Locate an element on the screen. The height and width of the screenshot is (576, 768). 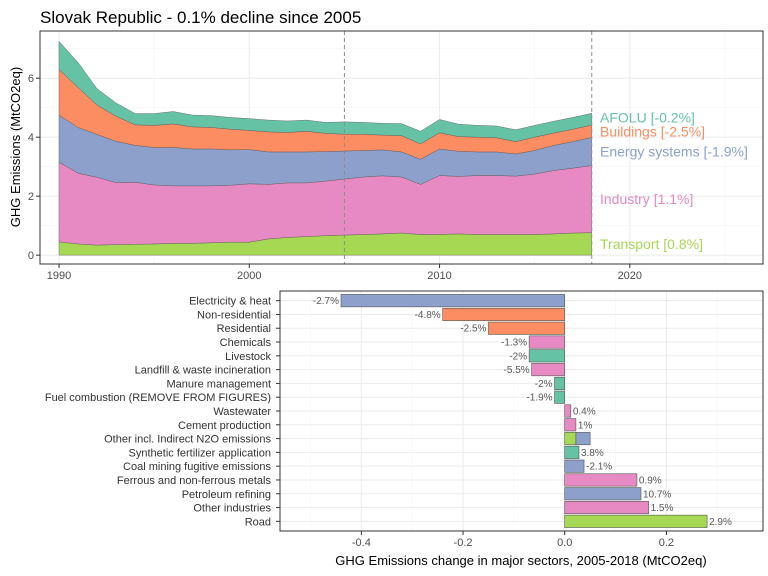
bar-cement-production is located at coordinates (570, 425).